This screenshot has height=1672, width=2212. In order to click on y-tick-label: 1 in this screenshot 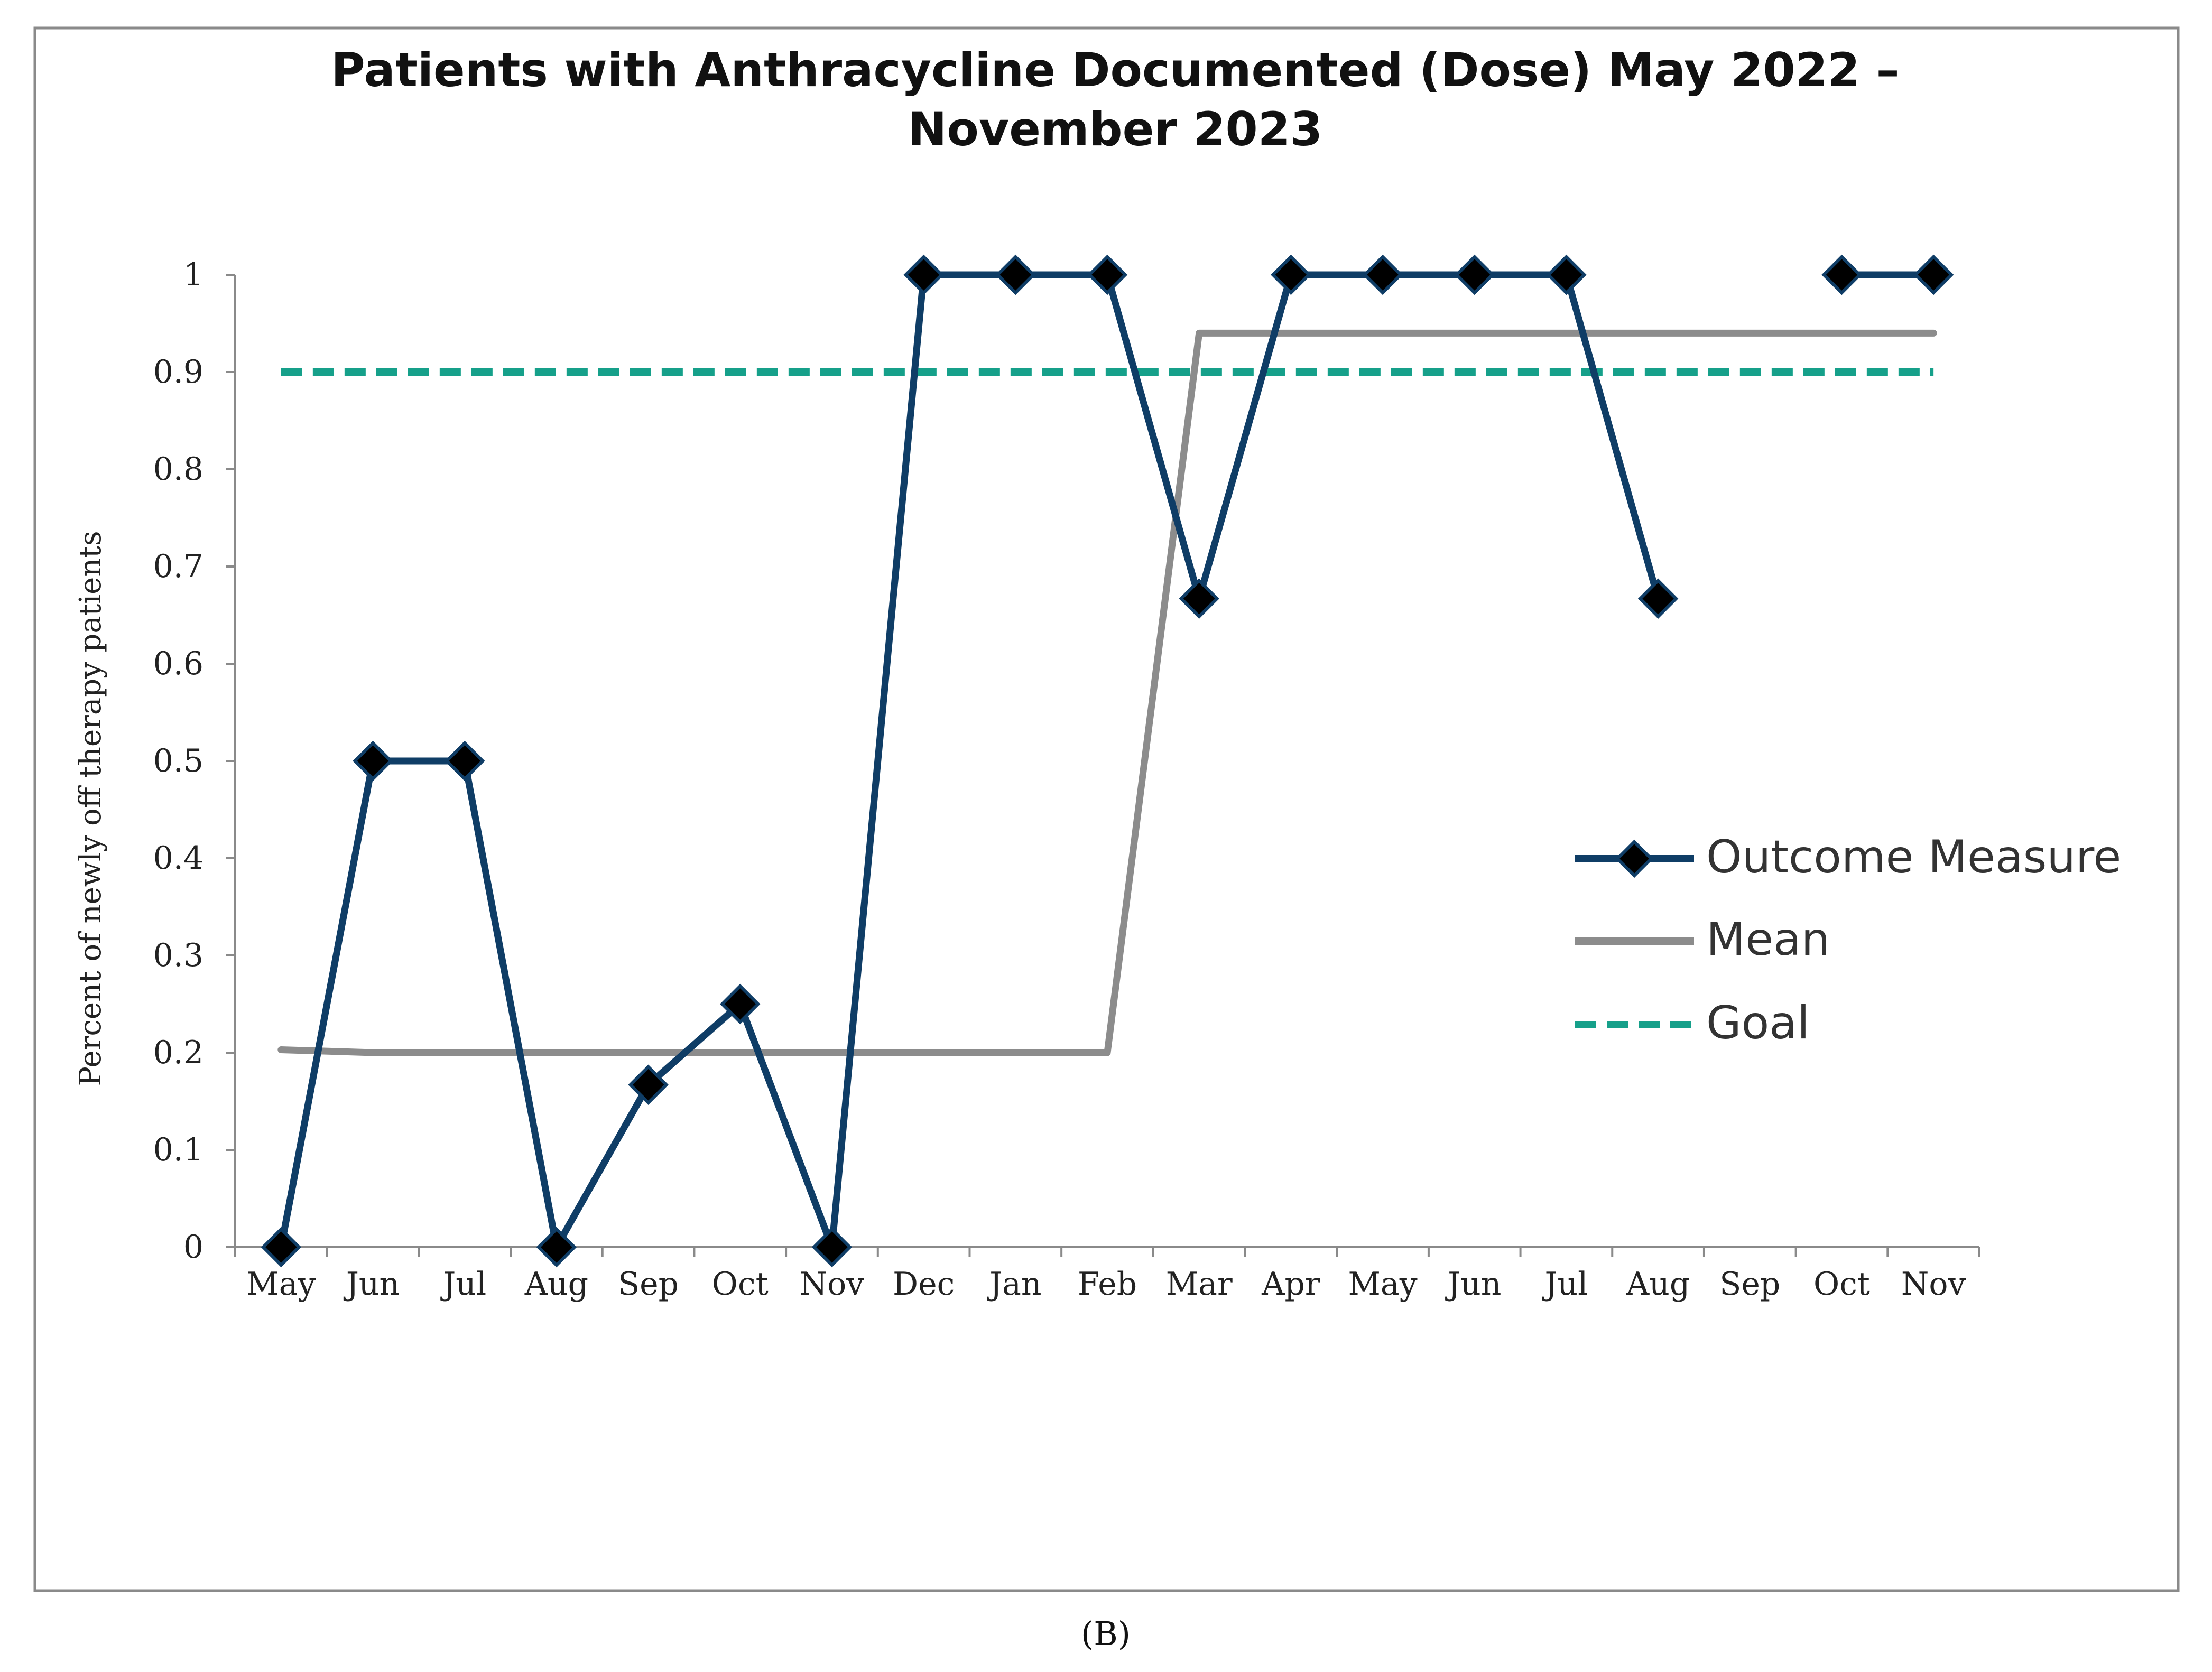, I will do `click(193, 274)`.